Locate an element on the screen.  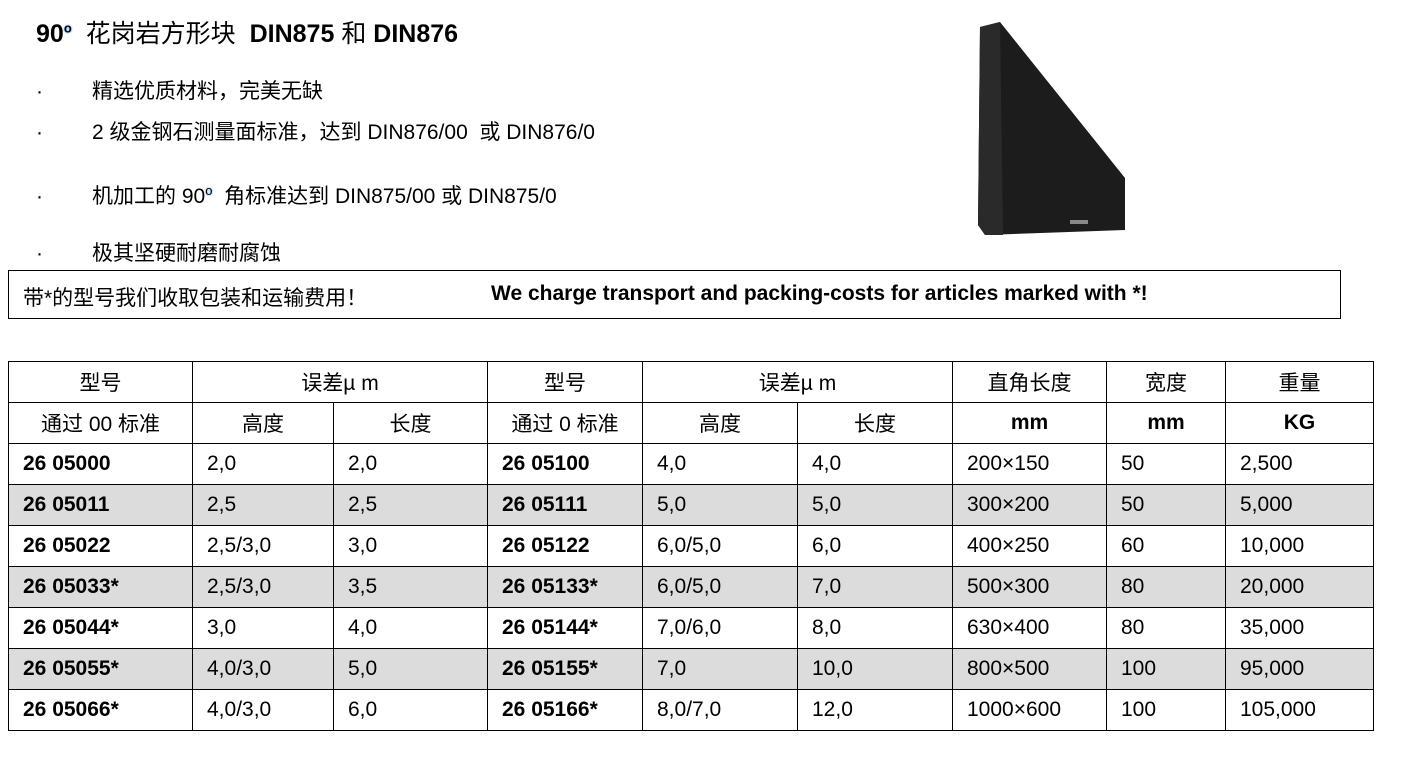
article-number-cell: 26 05022 is located at coordinates (100, 546).